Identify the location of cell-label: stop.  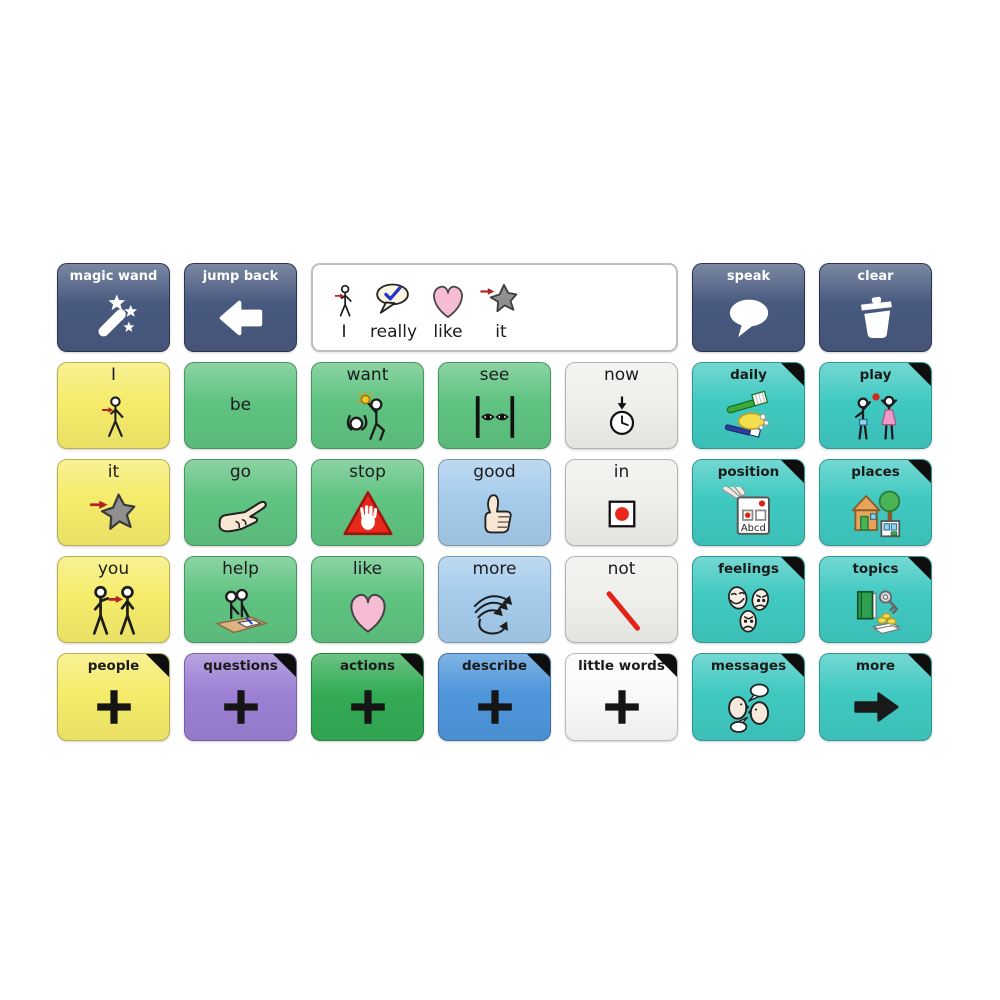
(367, 472).